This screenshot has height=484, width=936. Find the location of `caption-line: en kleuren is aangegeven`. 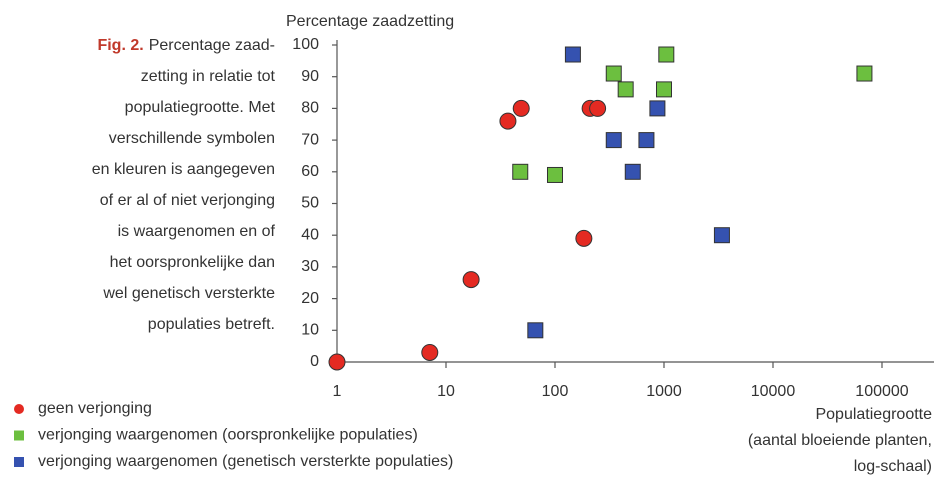

caption-line: en kleuren is aangegeven is located at coordinates (183, 169).